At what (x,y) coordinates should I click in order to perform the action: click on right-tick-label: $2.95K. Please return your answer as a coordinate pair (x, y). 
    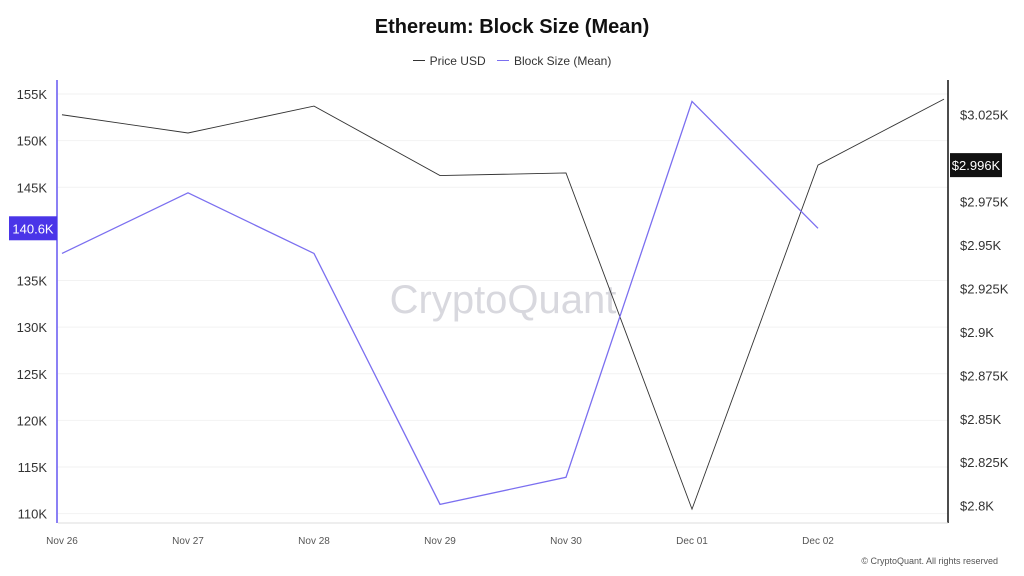
    Looking at the image, I should click on (981, 245).